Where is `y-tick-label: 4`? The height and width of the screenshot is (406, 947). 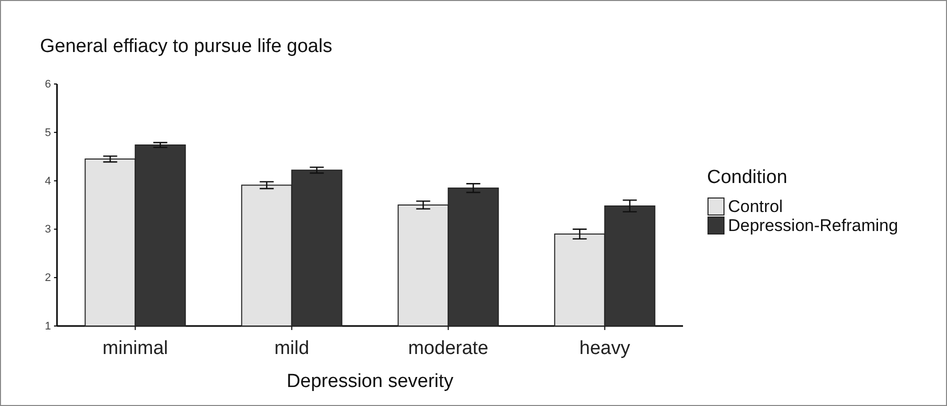
y-tick-label: 4 is located at coordinates (47, 181).